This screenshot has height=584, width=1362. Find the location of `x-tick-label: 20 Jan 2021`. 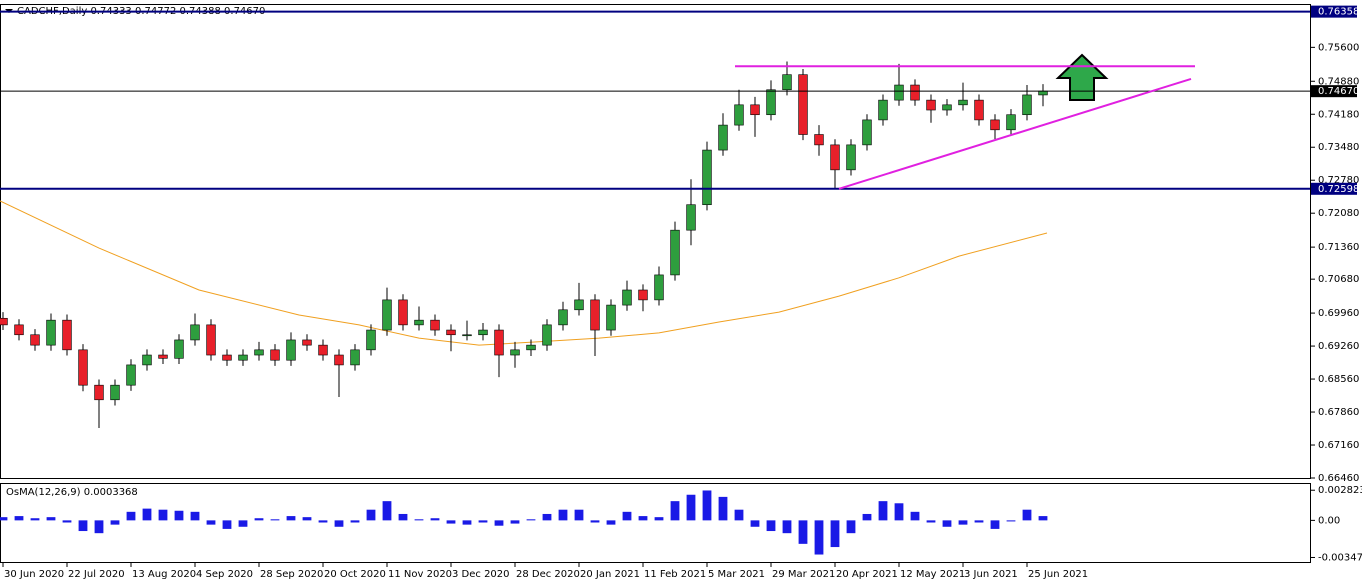

x-tick-label: 20 Jan 2021 is located at coordinates (610, 574).